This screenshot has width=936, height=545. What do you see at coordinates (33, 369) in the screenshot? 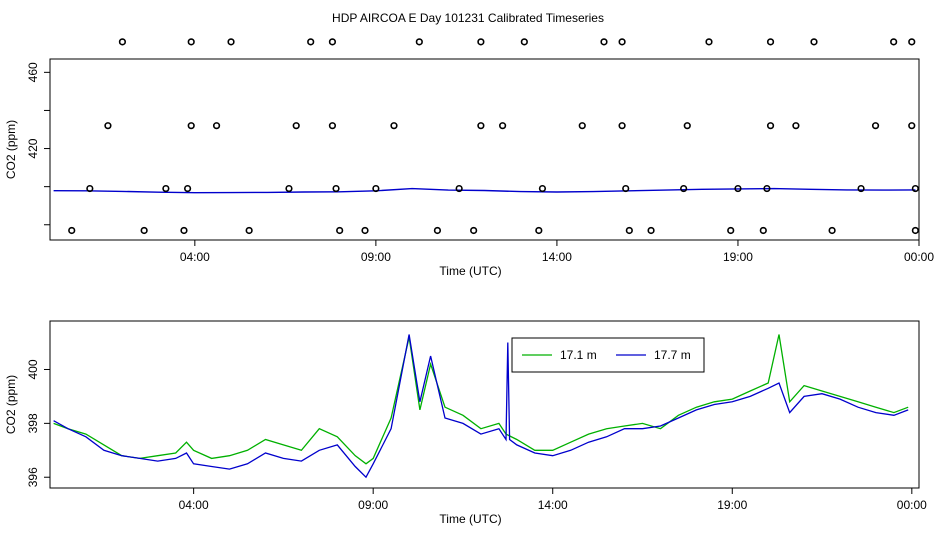
I see `y-tick-label: 400` at bounding box center [33, 369].